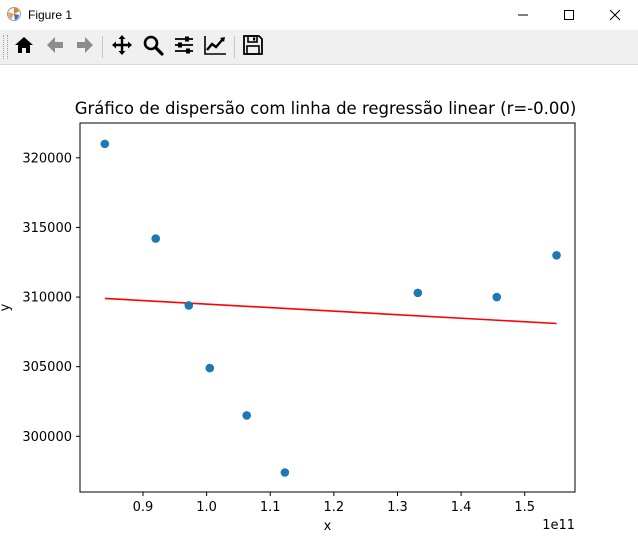  I want to click on pan-button, so click(122, 47).